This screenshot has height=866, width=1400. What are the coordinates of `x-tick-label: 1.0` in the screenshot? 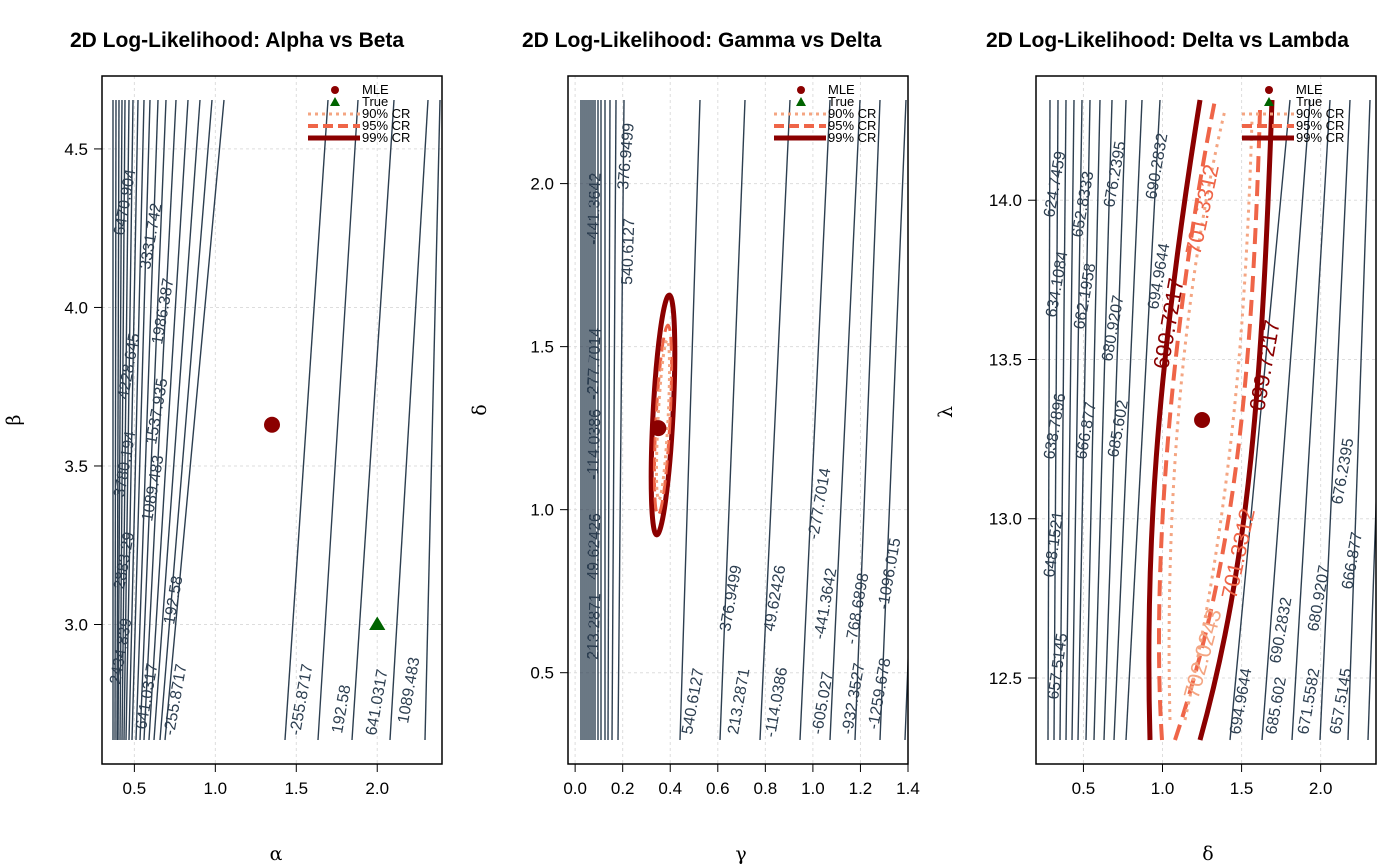 It's located at (813, 788).